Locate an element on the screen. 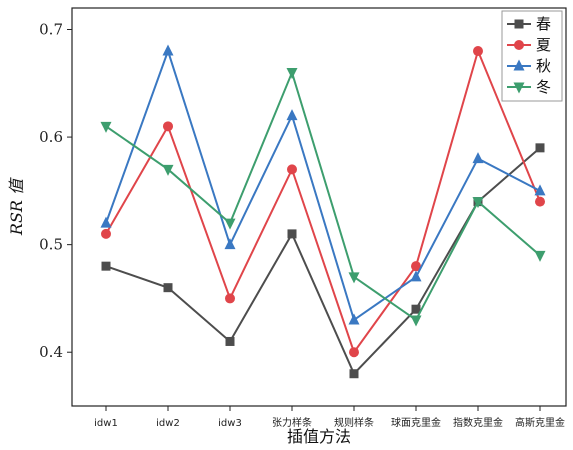  legend-label: 夏 is located at coordinates (543, 45).